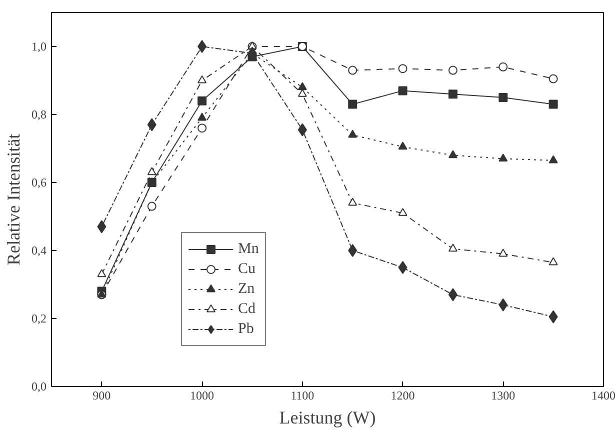 This screenshot has width=615, height=430. Describe the element at coordinates (39, 319) in the screenshot. I see `y-tick-label: 0,2` at that location.